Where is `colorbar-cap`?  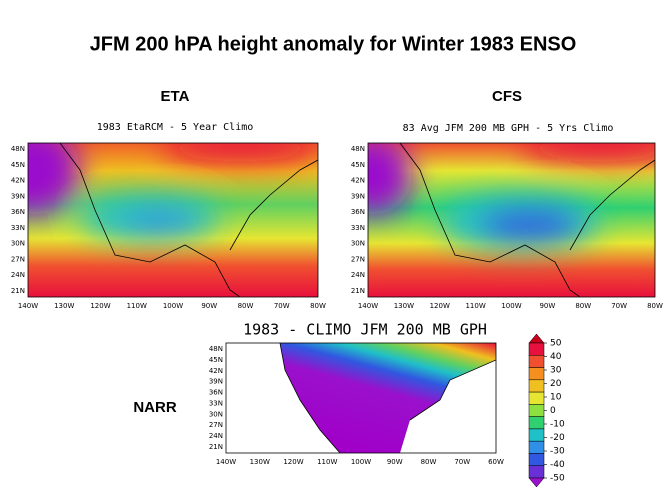 colorbar-cap is located at coordinates (536, 482).